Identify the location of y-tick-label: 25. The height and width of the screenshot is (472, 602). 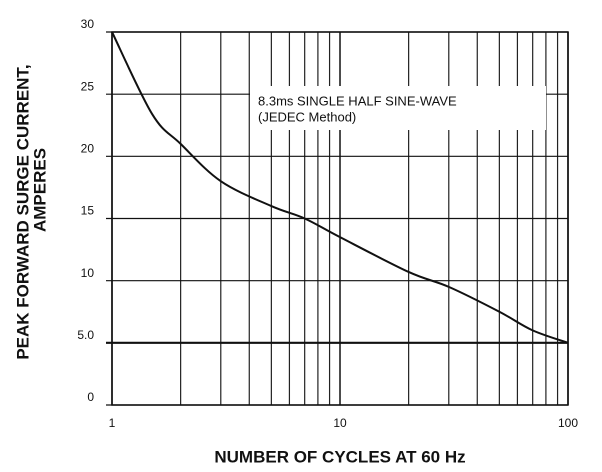
(88, 86).